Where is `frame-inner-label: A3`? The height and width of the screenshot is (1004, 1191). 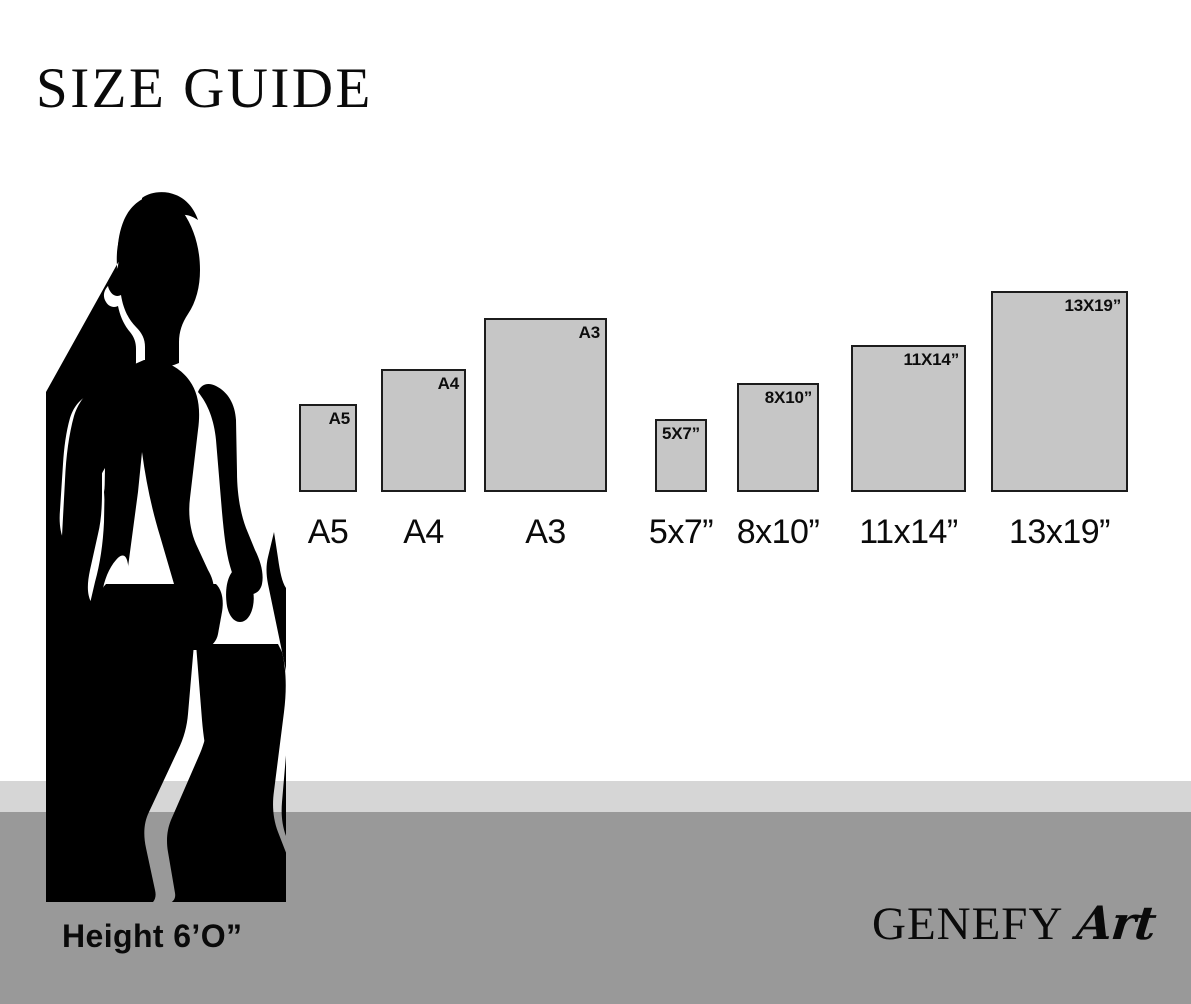 frame-inner-label: A3 is located at coordinates (589, 332).